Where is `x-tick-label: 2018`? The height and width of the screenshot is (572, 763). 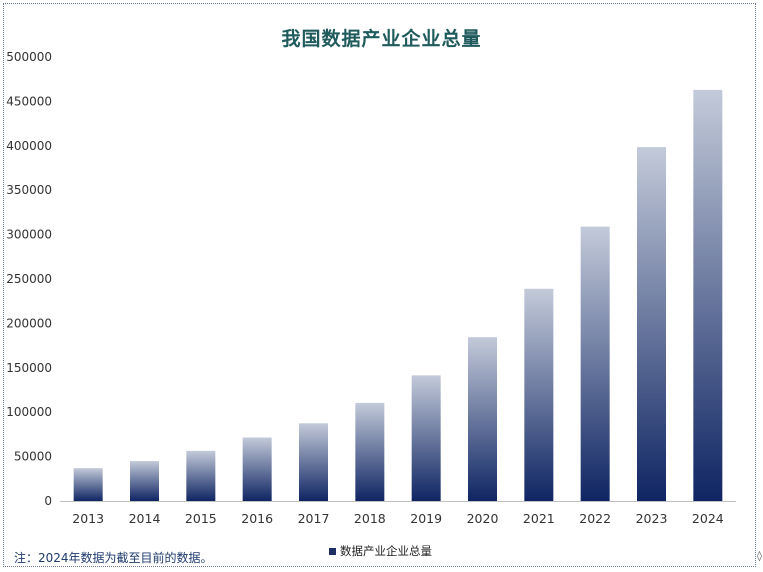 x-tick-label: 2018 is located at coordinates (370, 518).